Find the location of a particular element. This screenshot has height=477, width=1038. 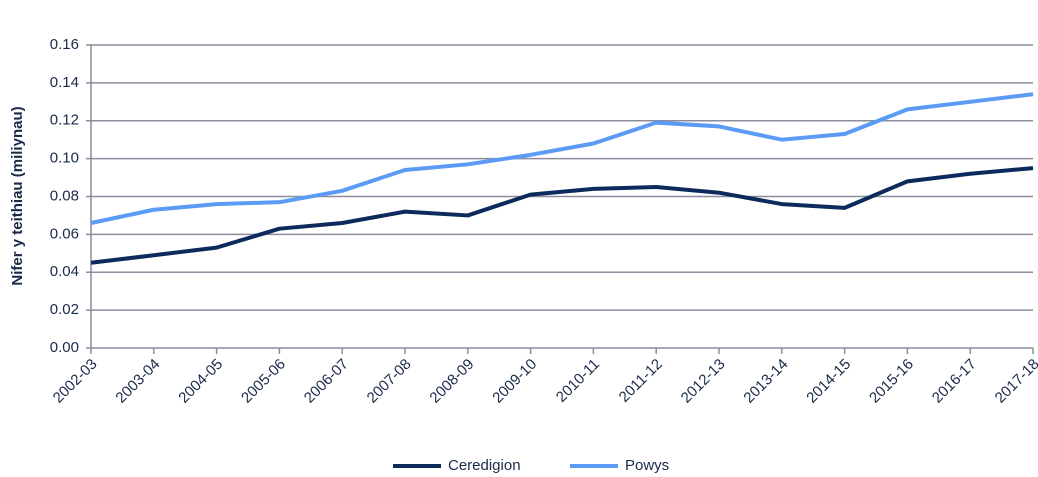

y-tick-label: 0.16 is located at coordinates (64, 44).